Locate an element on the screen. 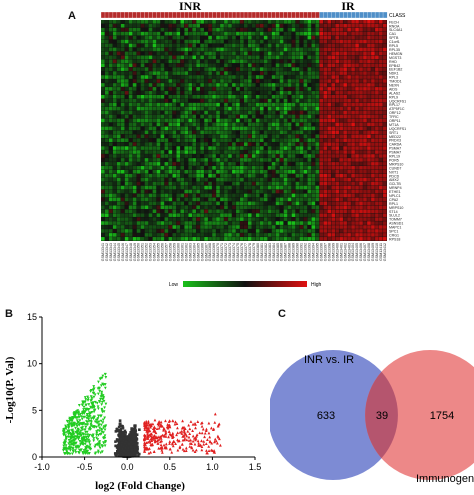 The width and height of the screenshot is (474, 495). gene-label: MAPC1 is located at coordinates (395, 228).